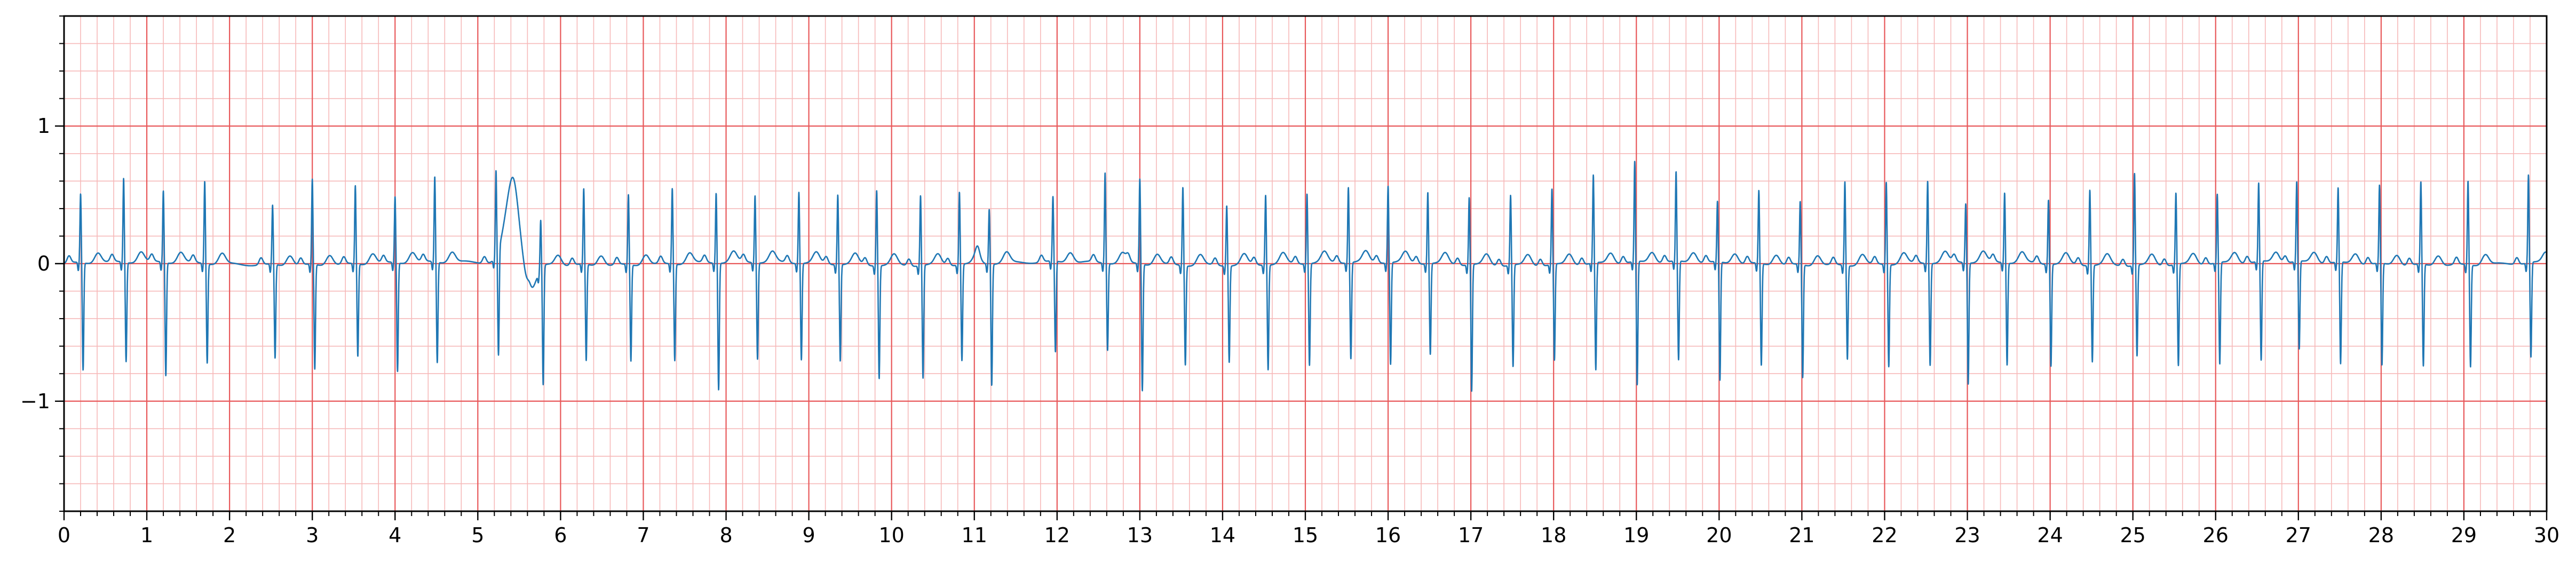 Image resolution: width=2576 pixels, height=563 pixels. What do you see at coordinates (1554, 535) in the screenshot?
I see `x-tick-label: 18` at bounding box center [1554, 535].